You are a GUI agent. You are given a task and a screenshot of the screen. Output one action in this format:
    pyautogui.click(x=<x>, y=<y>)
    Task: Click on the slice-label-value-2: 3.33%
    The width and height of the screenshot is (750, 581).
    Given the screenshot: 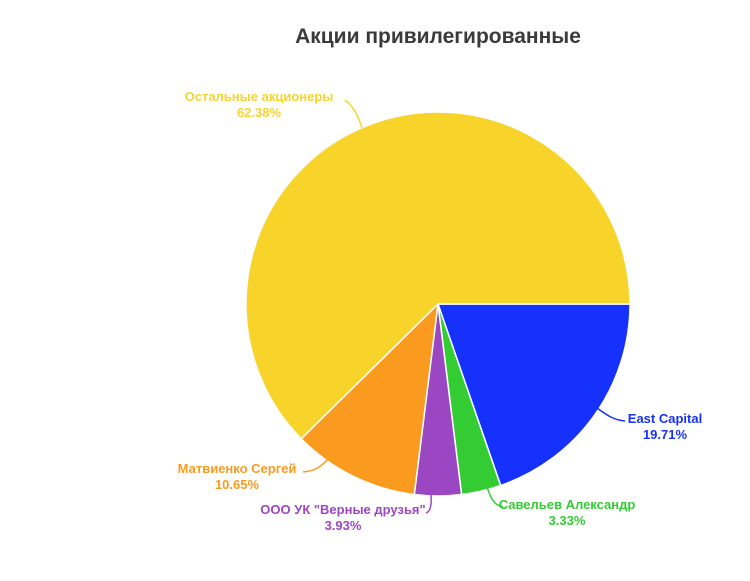 What is the action you would take?
    pyautogui.click(x=567, y=520)
    